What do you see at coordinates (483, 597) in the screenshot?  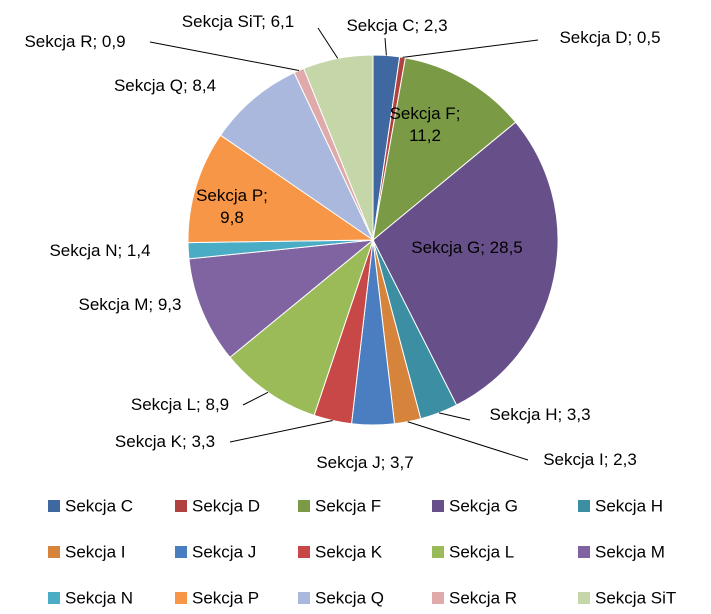 I see `legend-label: Sekcja R` at bounding box center [483, 597].